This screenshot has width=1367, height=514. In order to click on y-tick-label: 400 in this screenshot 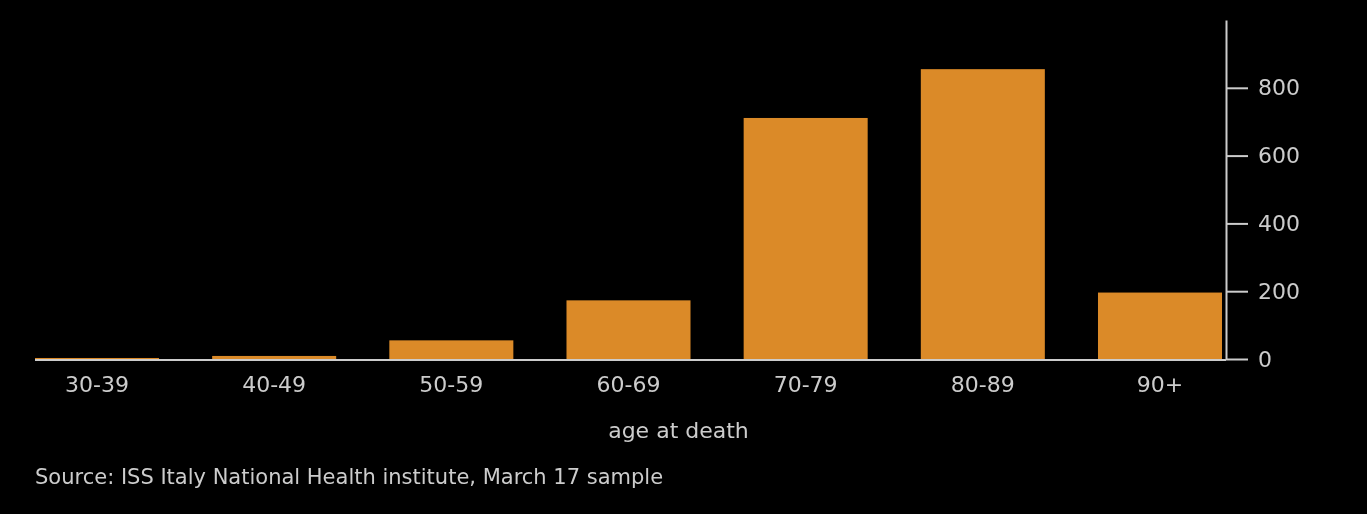, I will do `click(1279, 223)`.